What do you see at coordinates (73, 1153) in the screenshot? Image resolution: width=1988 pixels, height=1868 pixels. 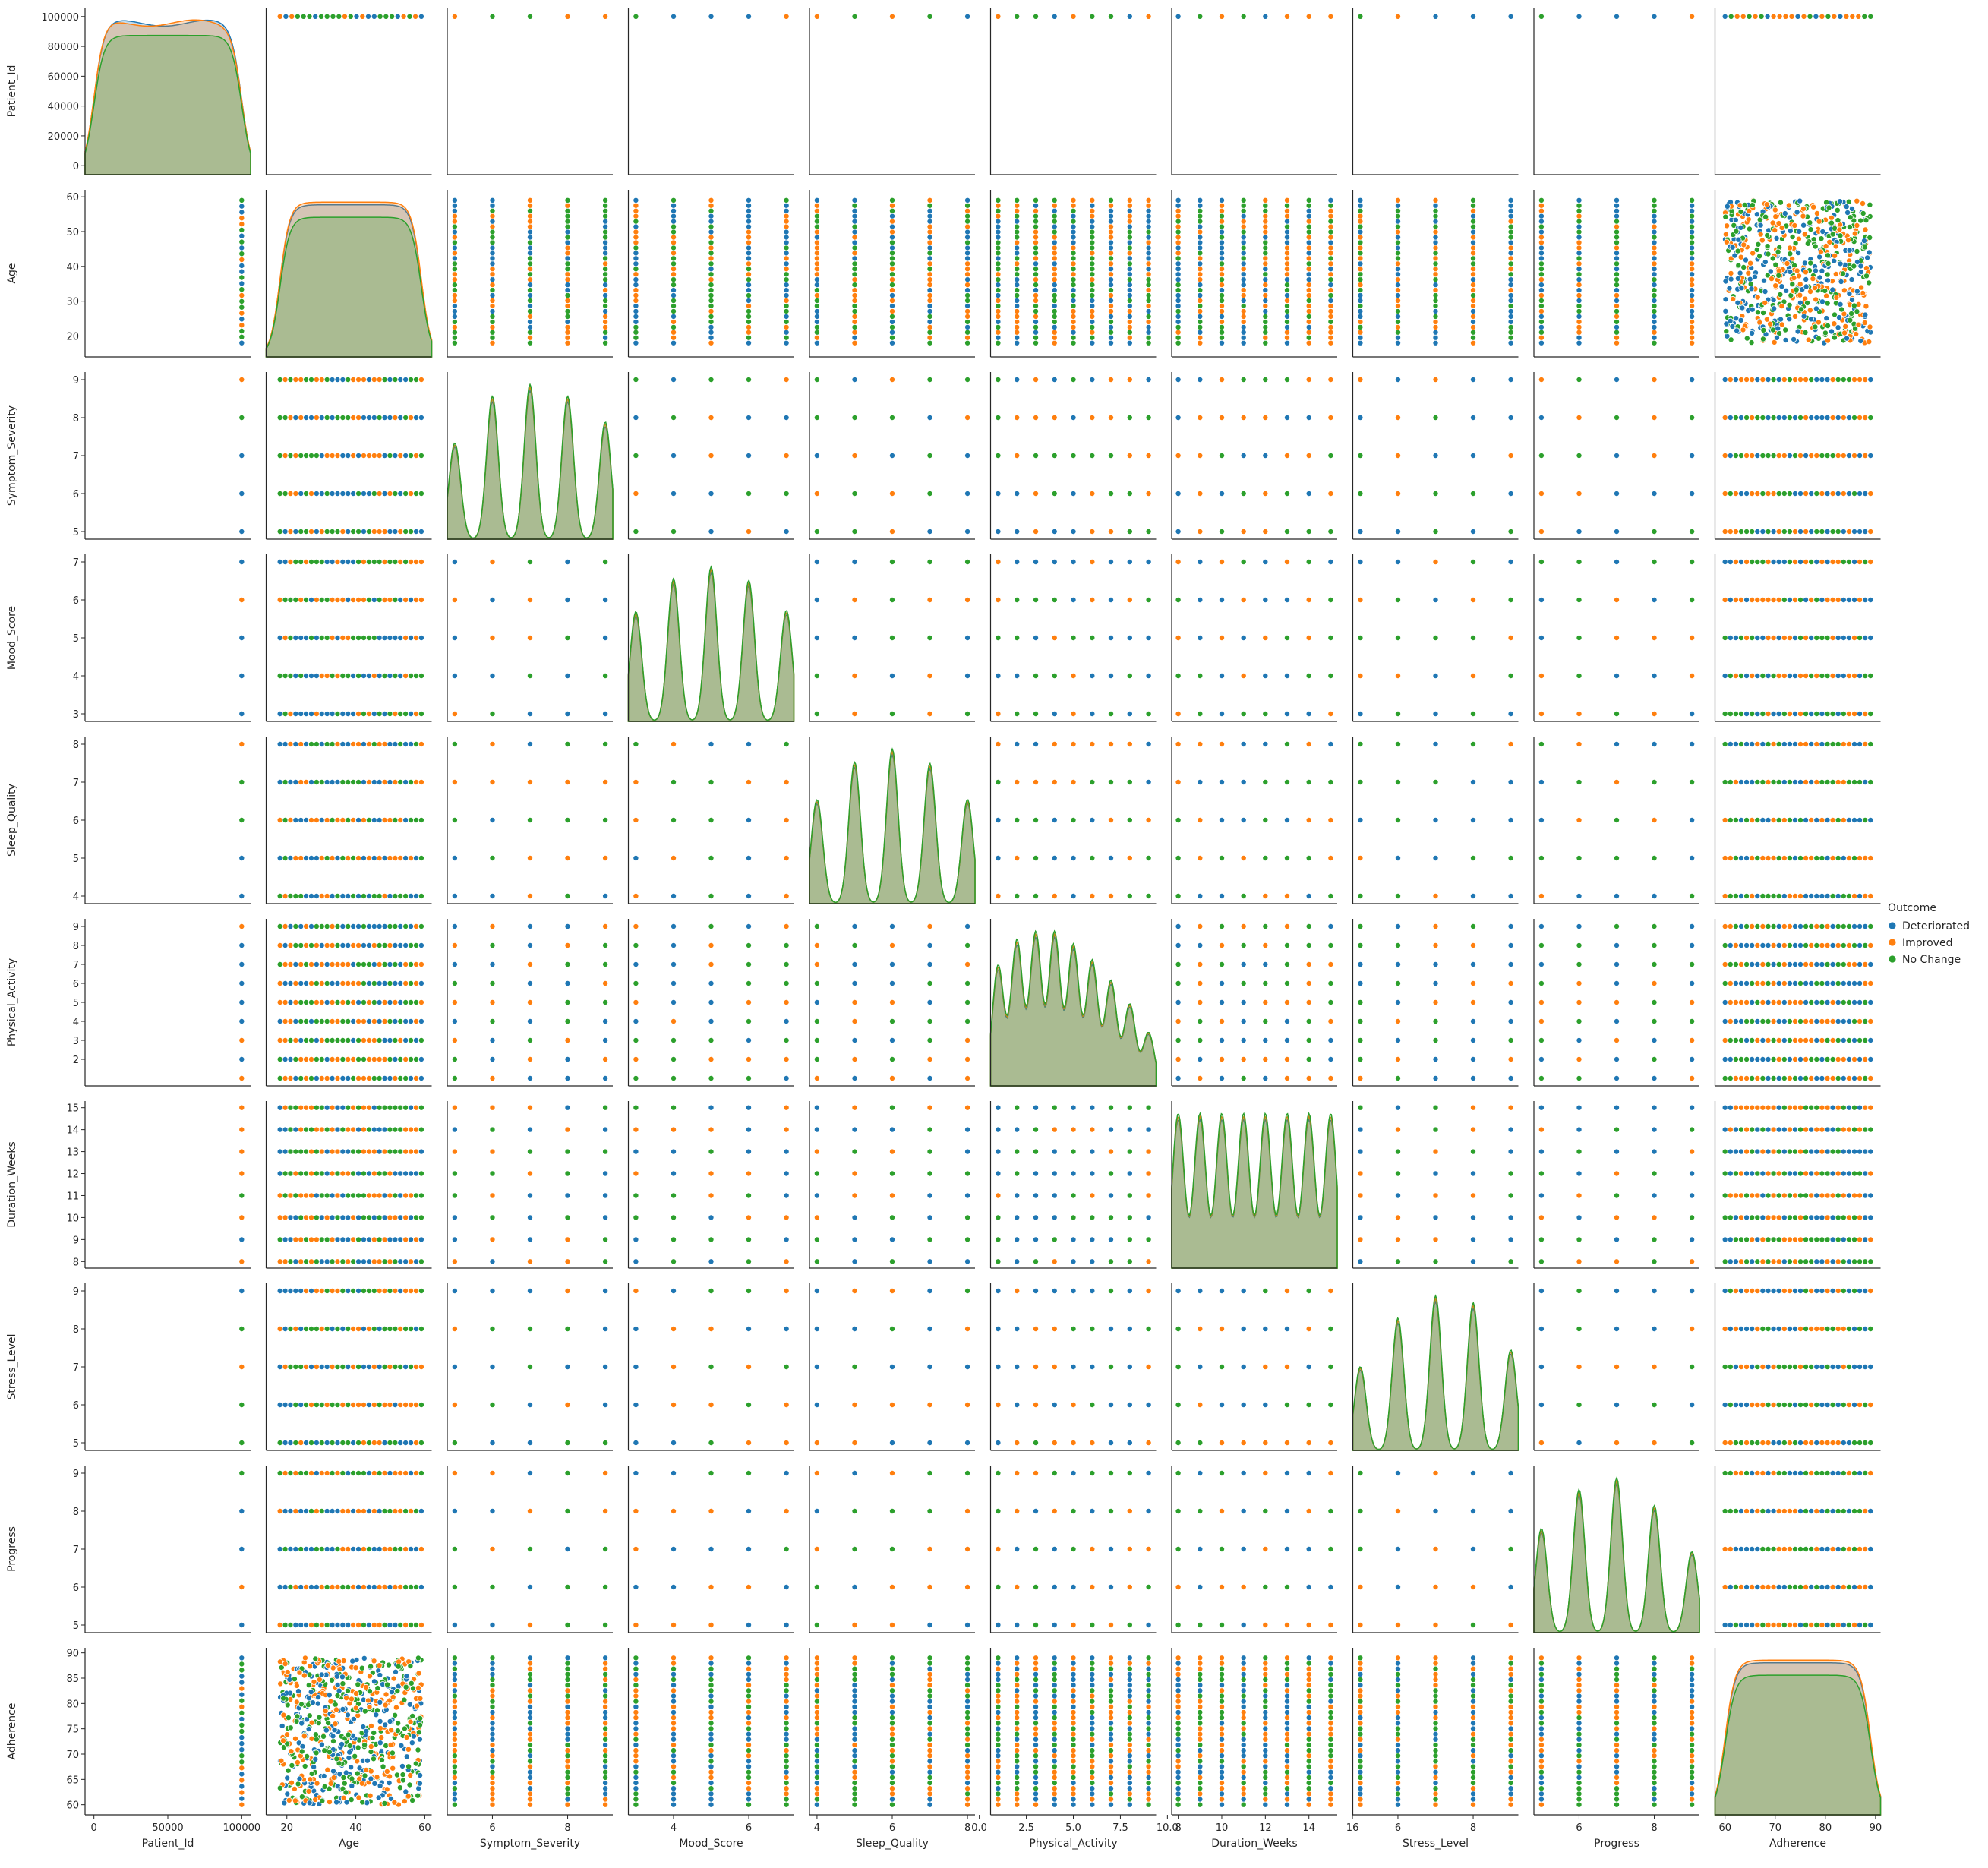 I see `y-tick-label: 13` at bounding box center [73, 1153].